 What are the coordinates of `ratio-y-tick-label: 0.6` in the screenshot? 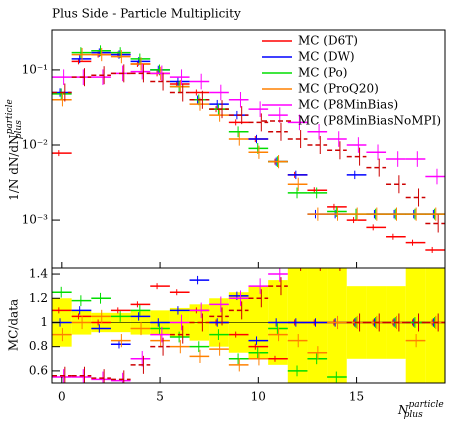 It's located at (38, 370).